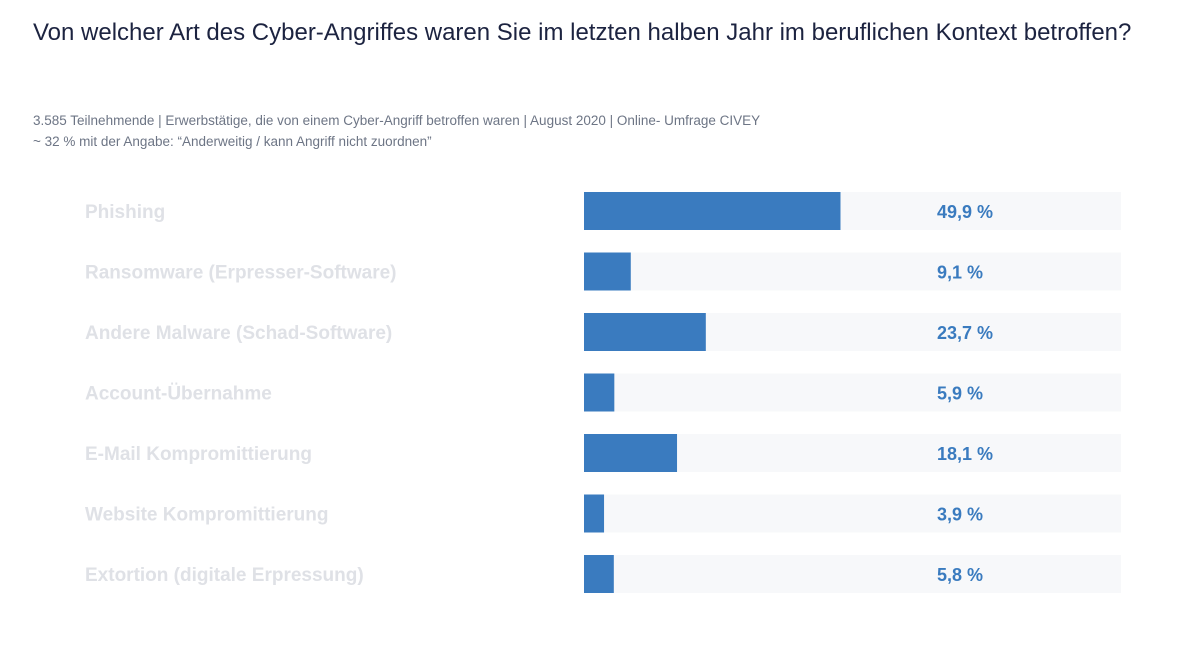  What do you see at coordinates (960, 273) in the screenshot?
I see `value-label: 9,1 %` at bounding box center [960, 273].